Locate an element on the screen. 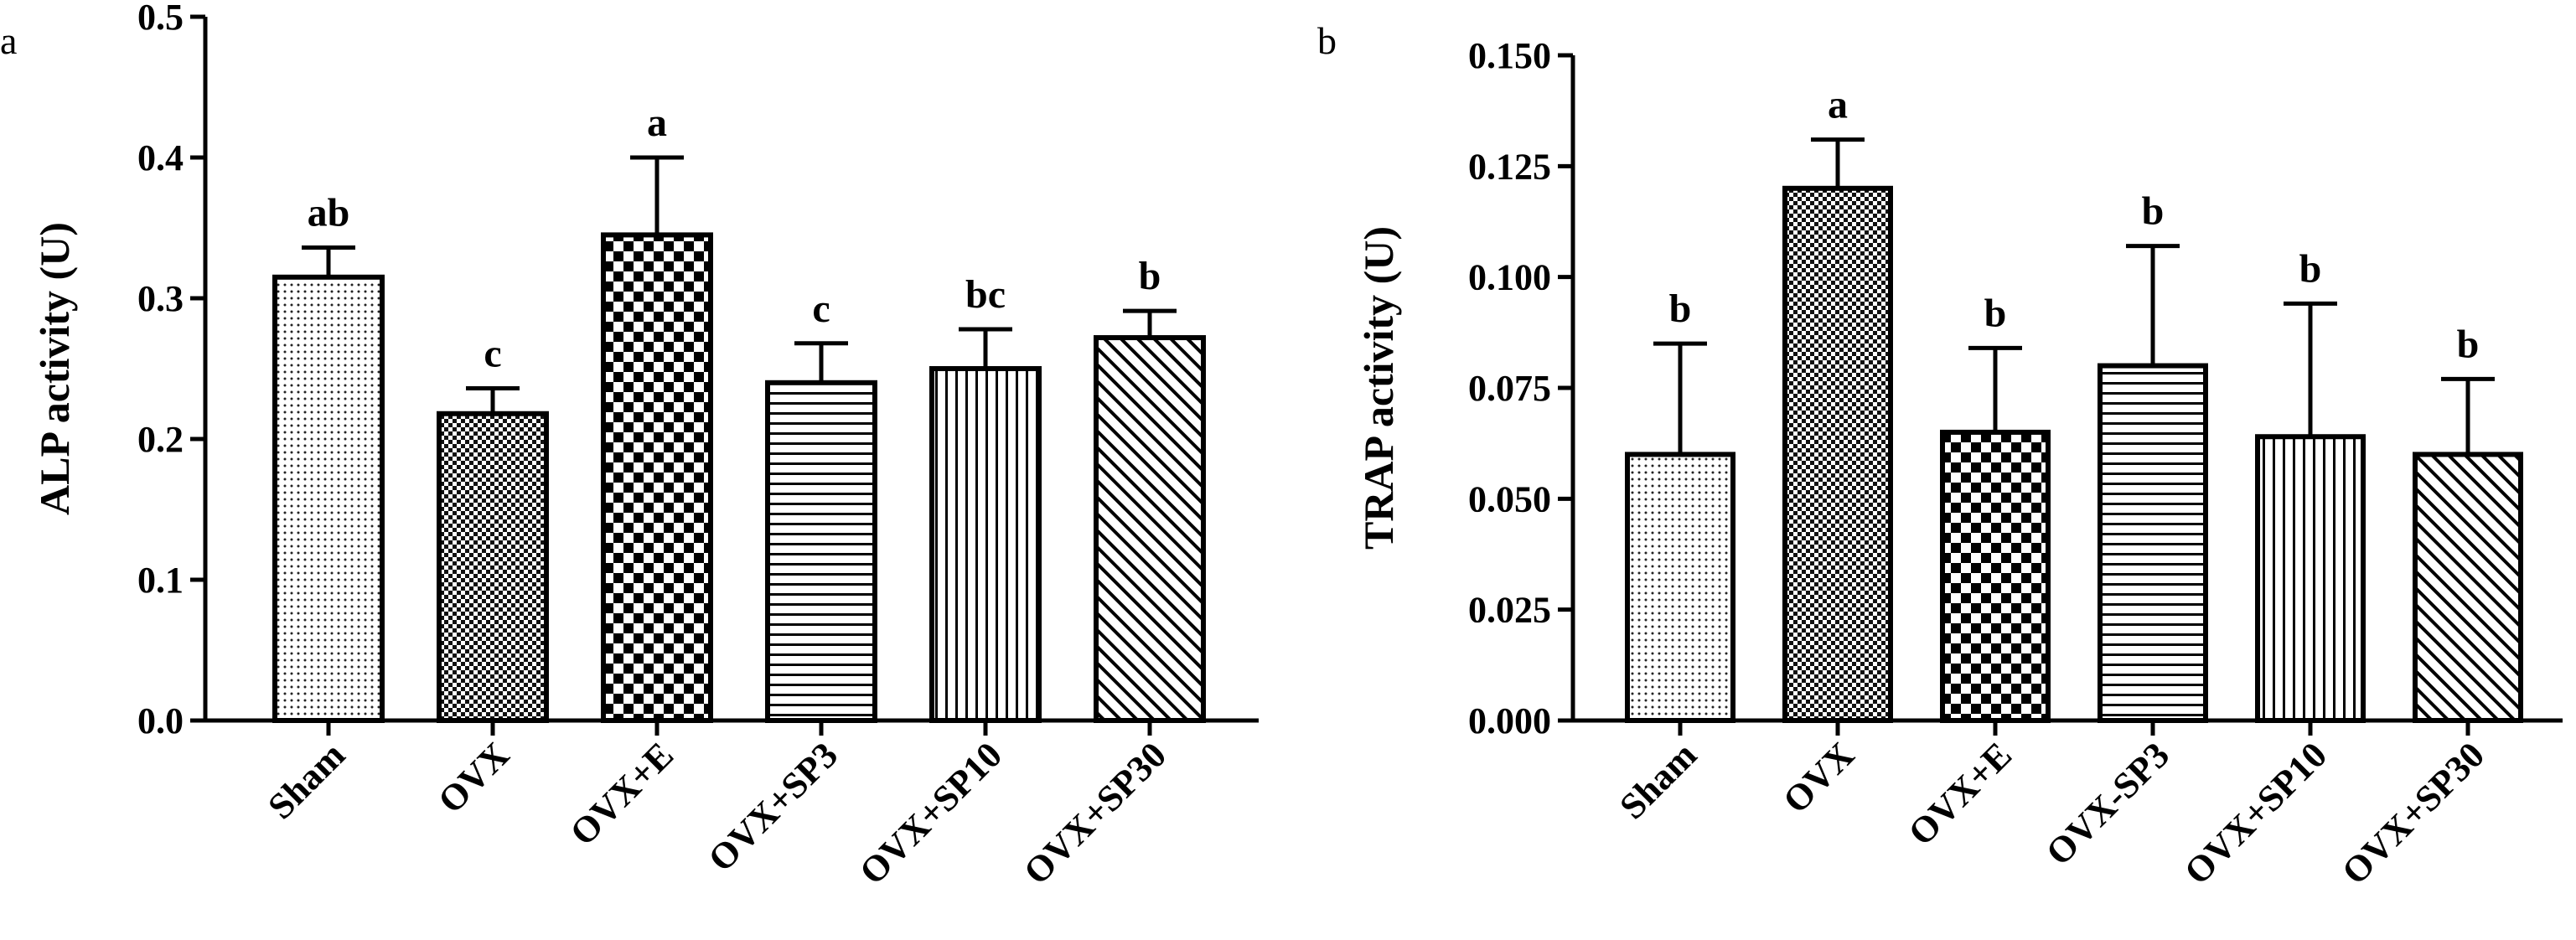 This screenshot has width=2576, height=940. y-axis-title: TRAP activity (U) is located at coordinates (1378, 388).